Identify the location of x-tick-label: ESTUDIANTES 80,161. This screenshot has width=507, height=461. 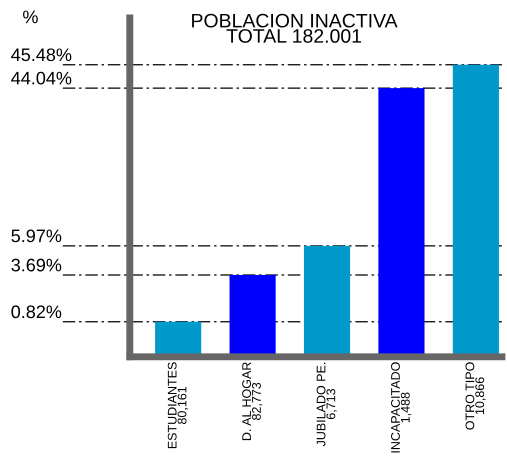
(178, 405).